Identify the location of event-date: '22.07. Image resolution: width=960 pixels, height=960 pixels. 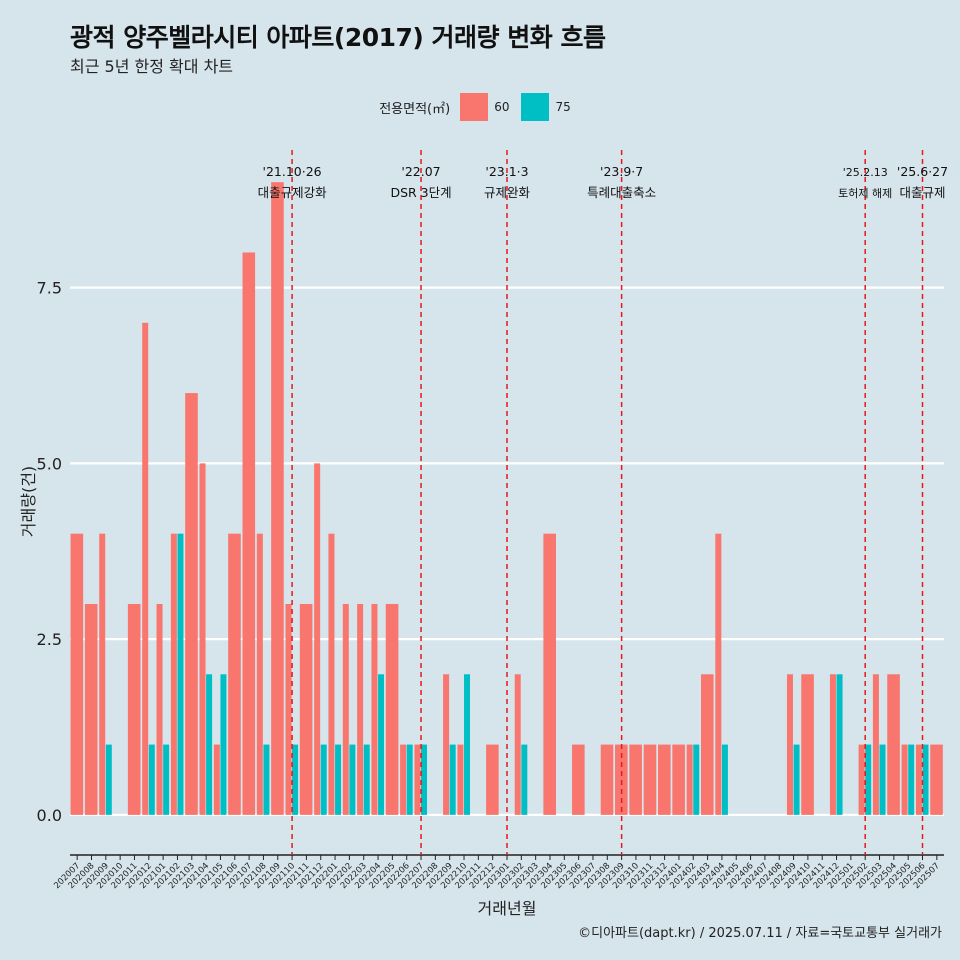
(420, 171).